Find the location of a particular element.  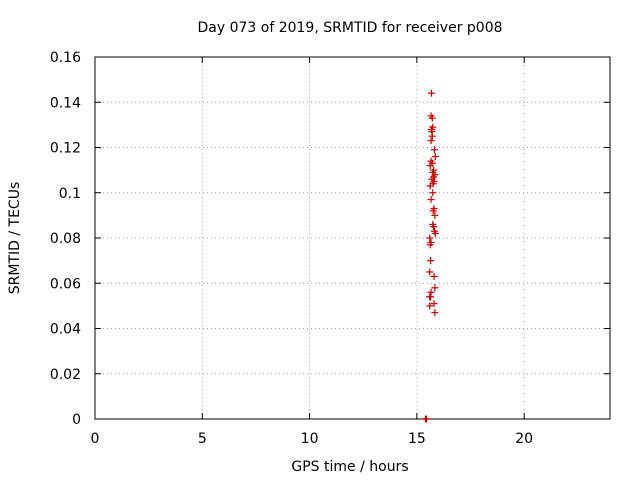

x-tick-labels: 0 5 10 15 20 is located at coordinates (312, 439).